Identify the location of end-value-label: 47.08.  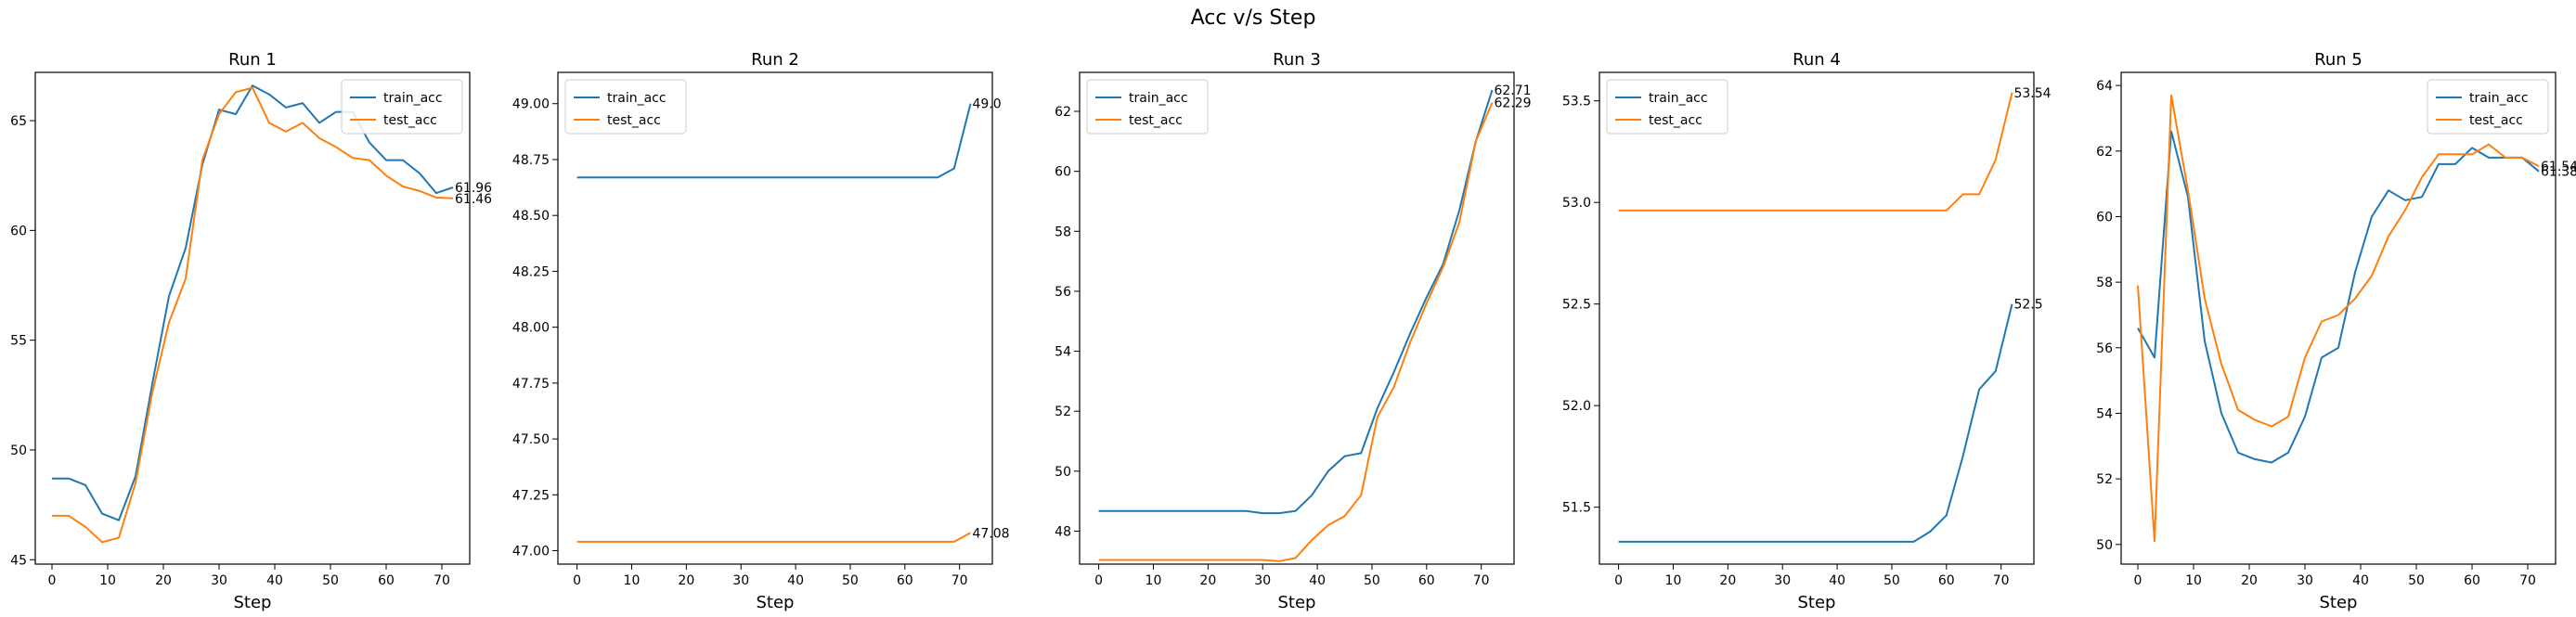
(990, 533).